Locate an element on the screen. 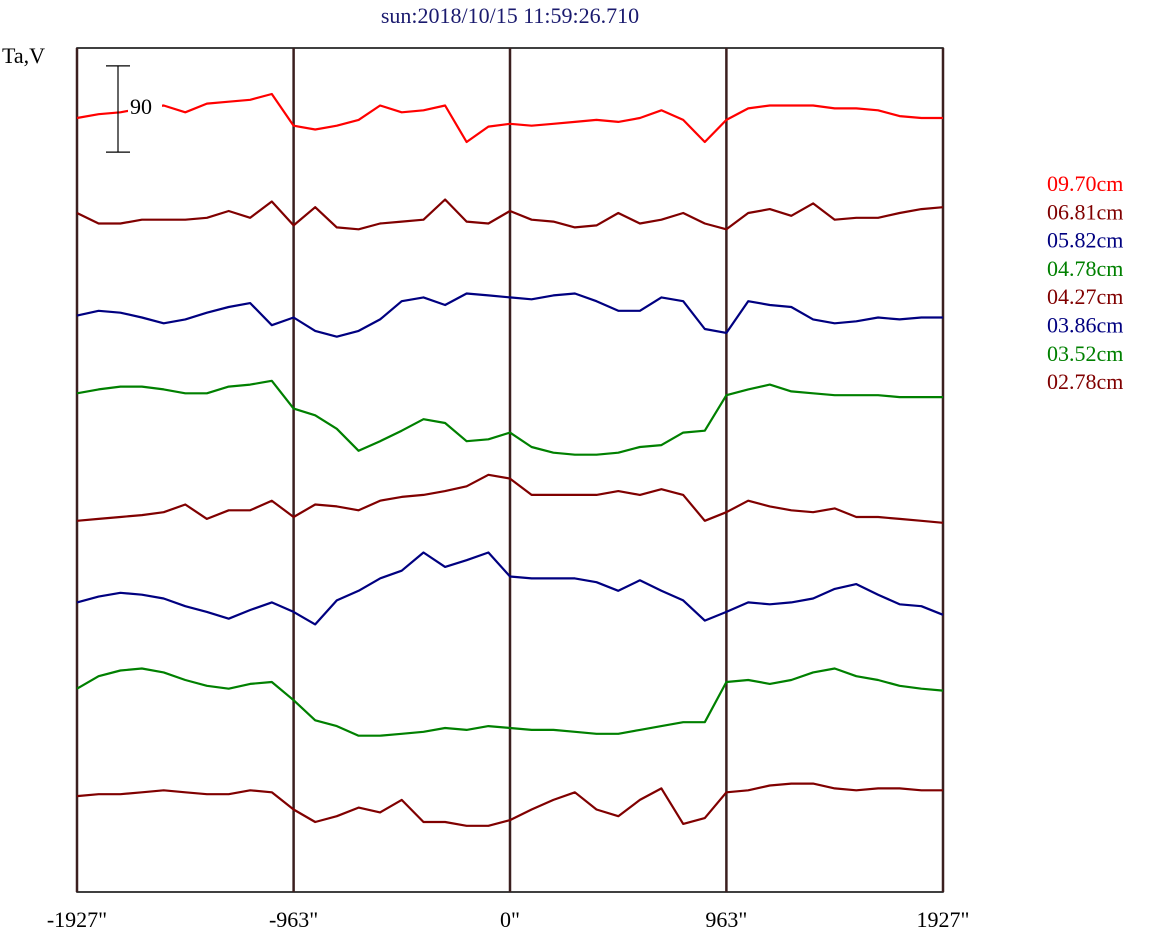 The height and width of the screenshot is (941, 1155). legend-label: 03.52cm is located at coordinates (1085, 353).